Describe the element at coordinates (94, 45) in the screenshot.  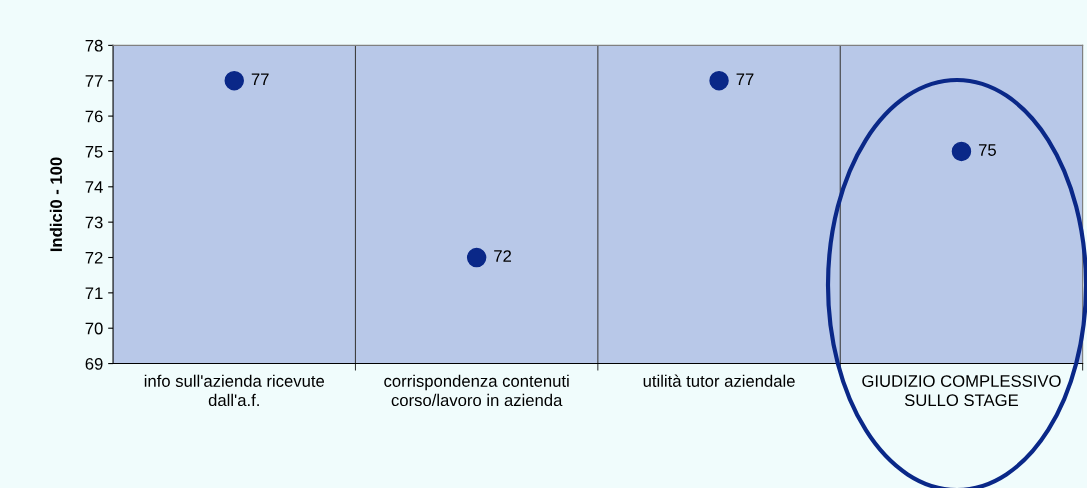
I see `y-tick-label: 78` at that location.